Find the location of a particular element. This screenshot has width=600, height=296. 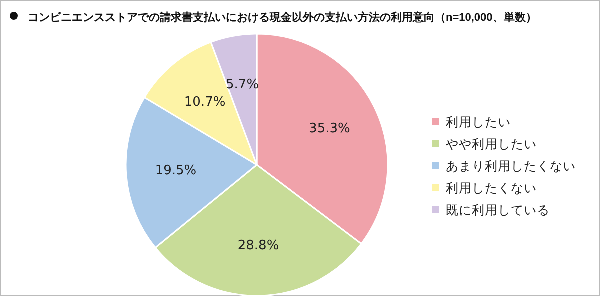

legend-label: 既に利用している is located at coordinates (498, 210).